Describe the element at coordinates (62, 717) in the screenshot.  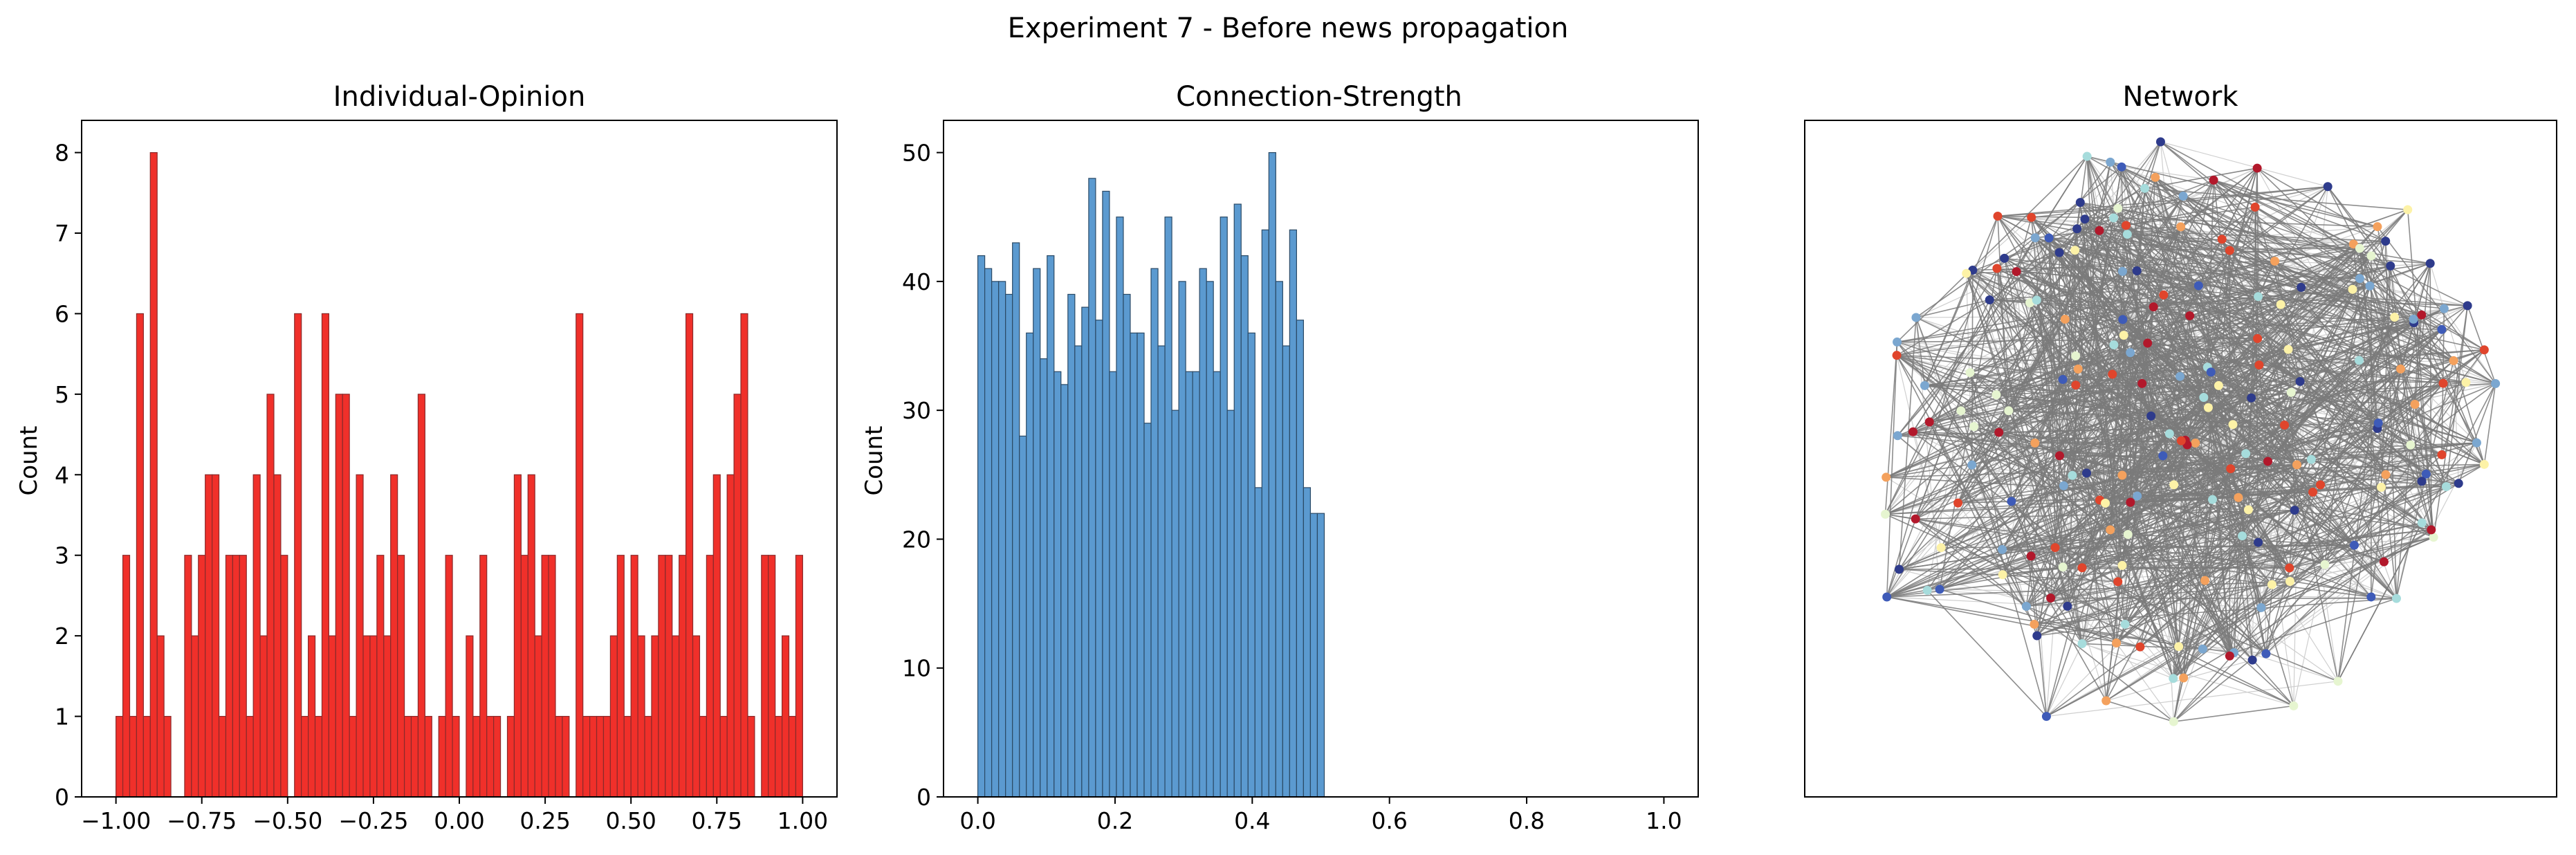
I see `opinion-y-tick-label: 1` at that location.